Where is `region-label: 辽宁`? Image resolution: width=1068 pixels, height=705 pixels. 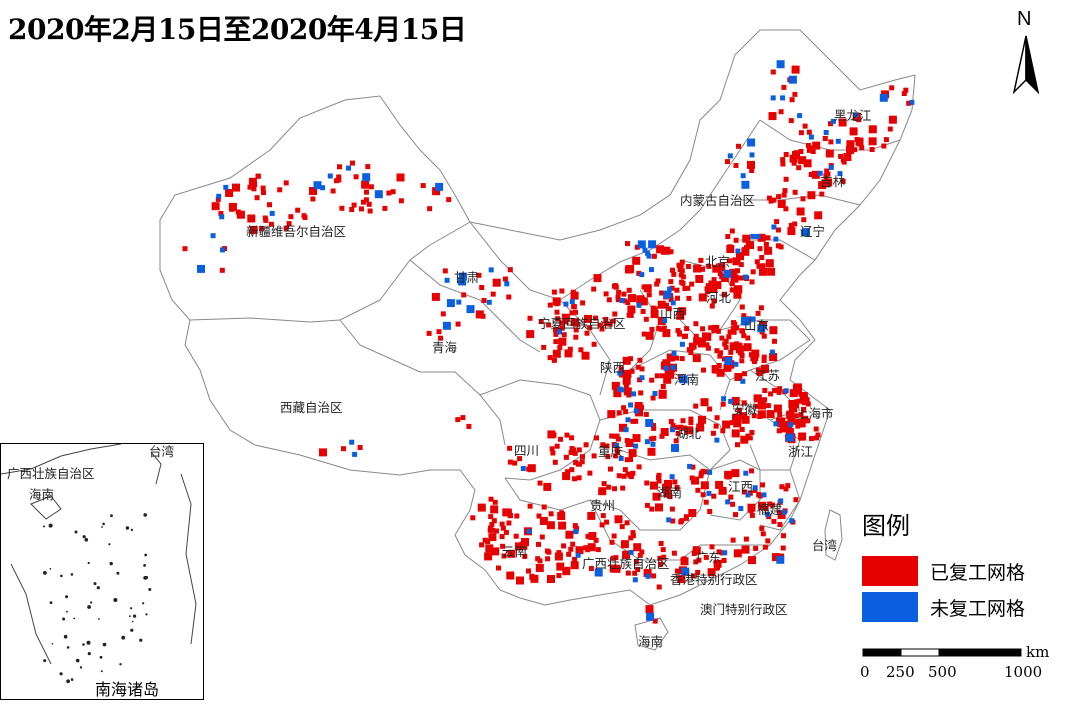
region-label: 辽宁 is located at coordinates (812, 231).